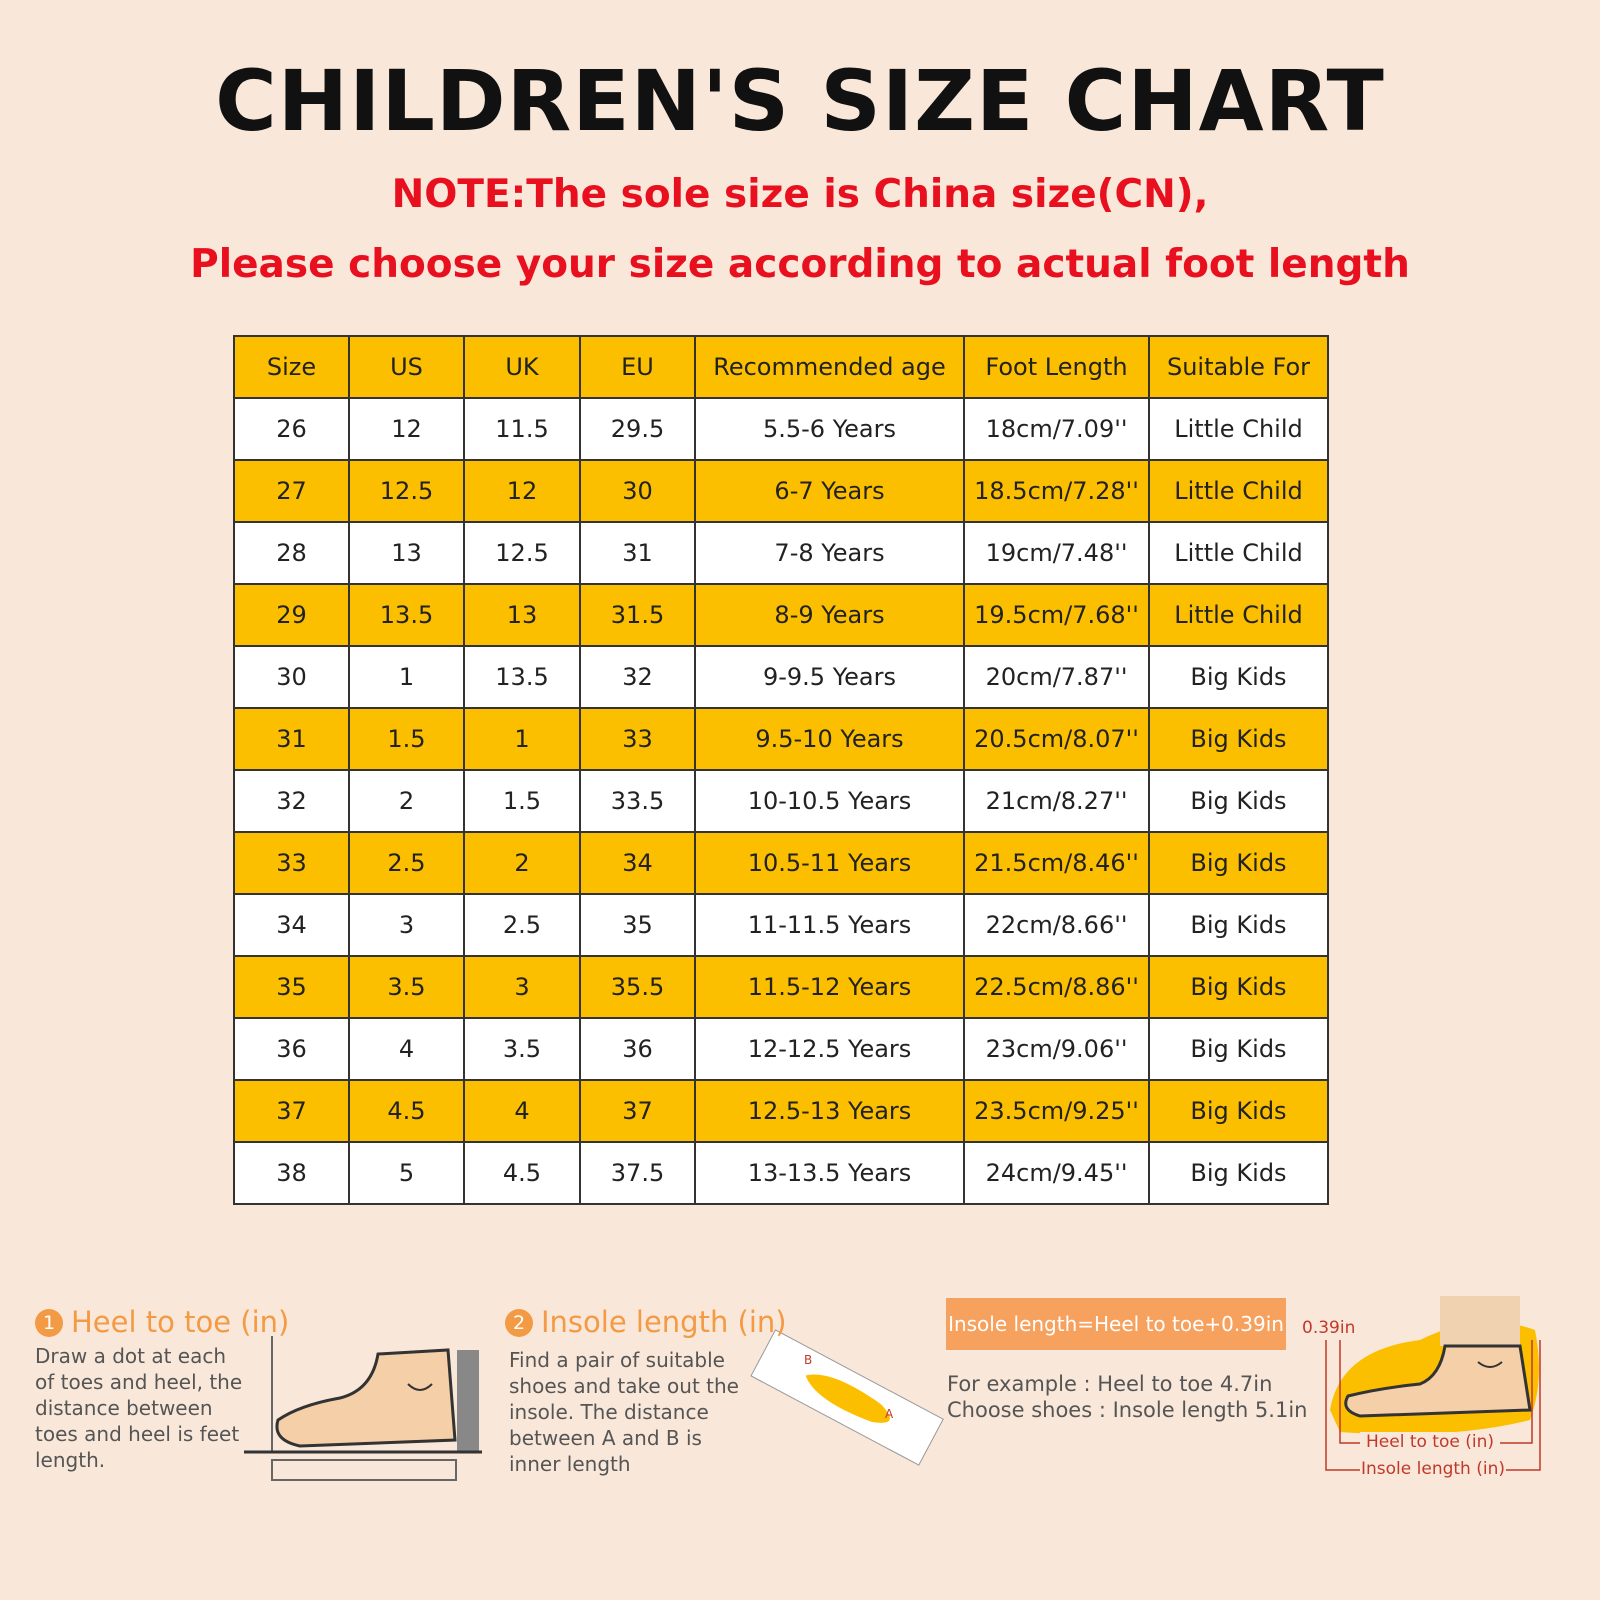 This screenshot has height=1600, width=1600. I want to click on column-header: Size, so click(291, 367).